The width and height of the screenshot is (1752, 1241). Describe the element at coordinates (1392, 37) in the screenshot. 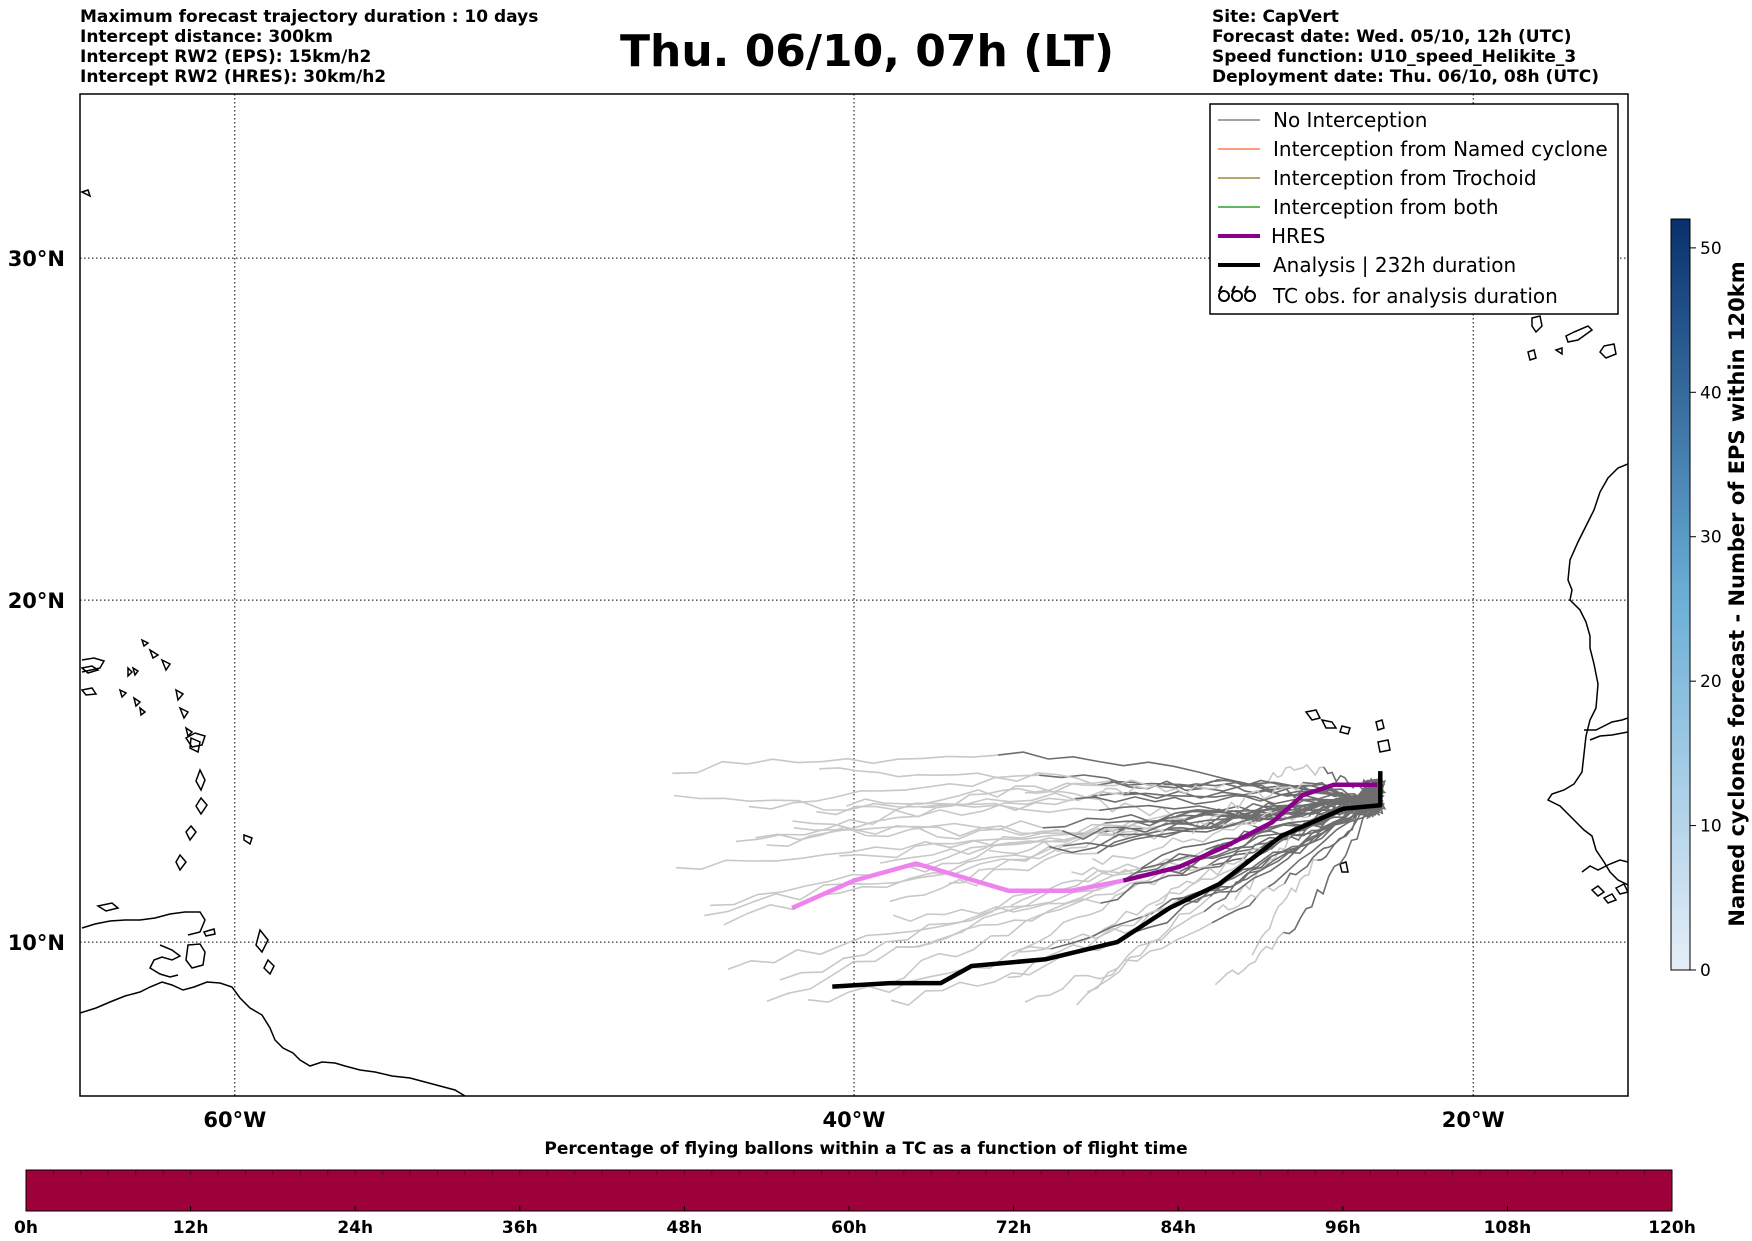

I see `forecast-date: Forecast date: Wed. 05/10, 12h (UTC)` at that location.